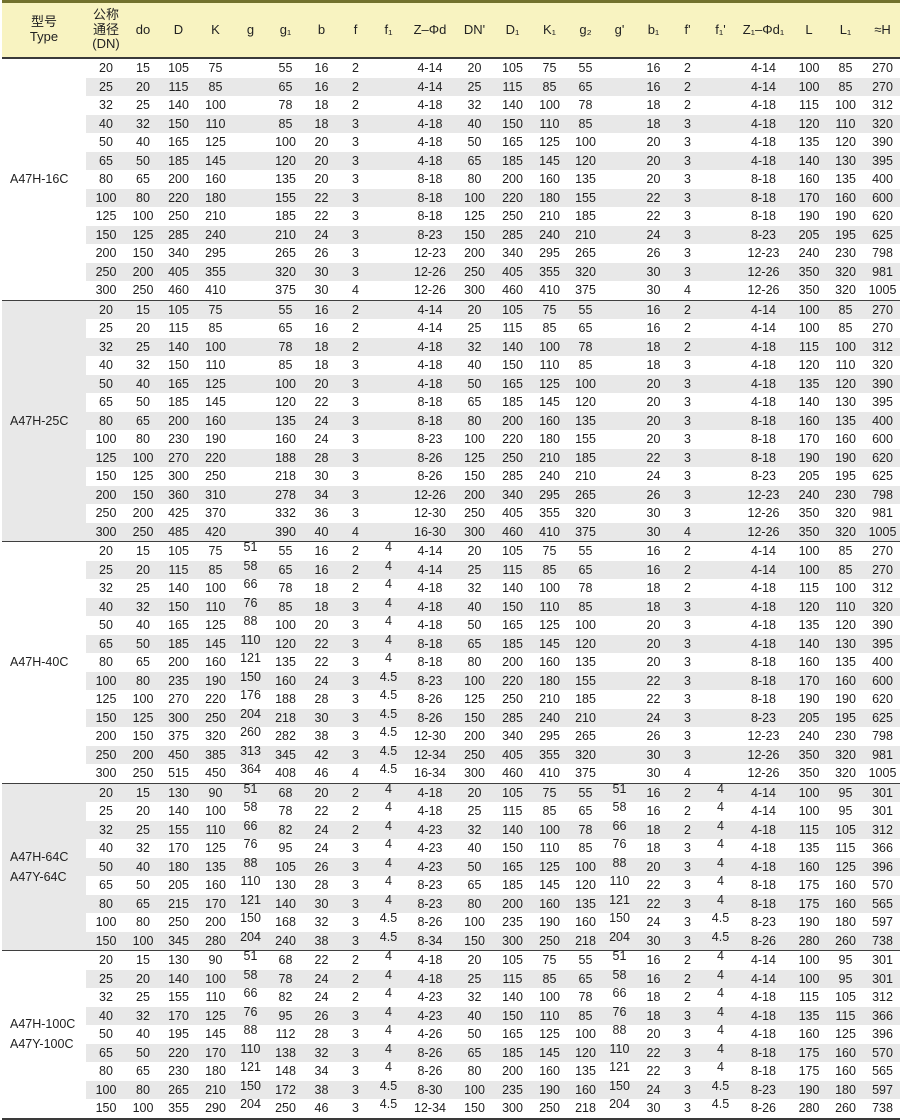 The height and width of the screenshot is (1120, 900). Describe the element at coordinates (845, 551) in the screenshot. I see `cell-L1: 85` at that location.